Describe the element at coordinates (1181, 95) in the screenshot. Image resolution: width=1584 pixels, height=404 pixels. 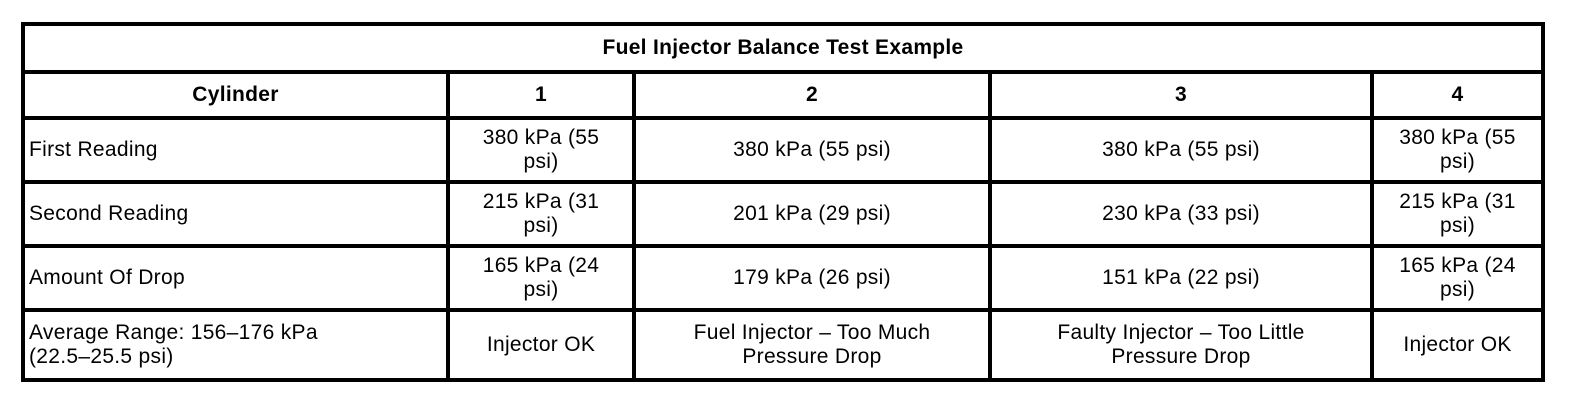
I see `column-header-3: 3` at that location.